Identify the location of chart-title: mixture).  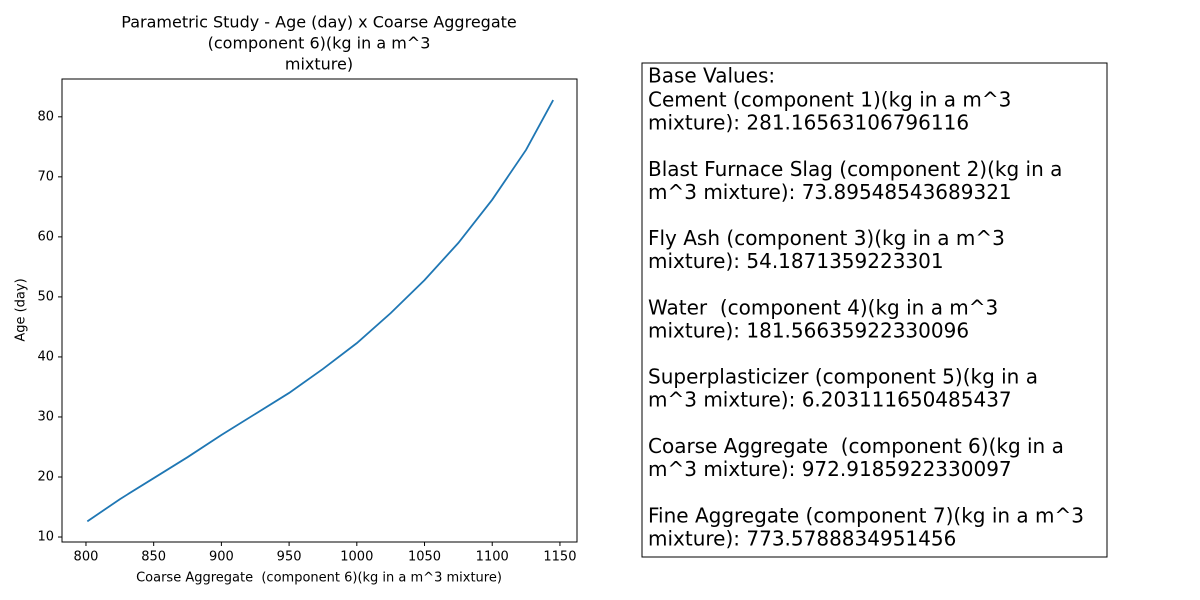
(319, 64).